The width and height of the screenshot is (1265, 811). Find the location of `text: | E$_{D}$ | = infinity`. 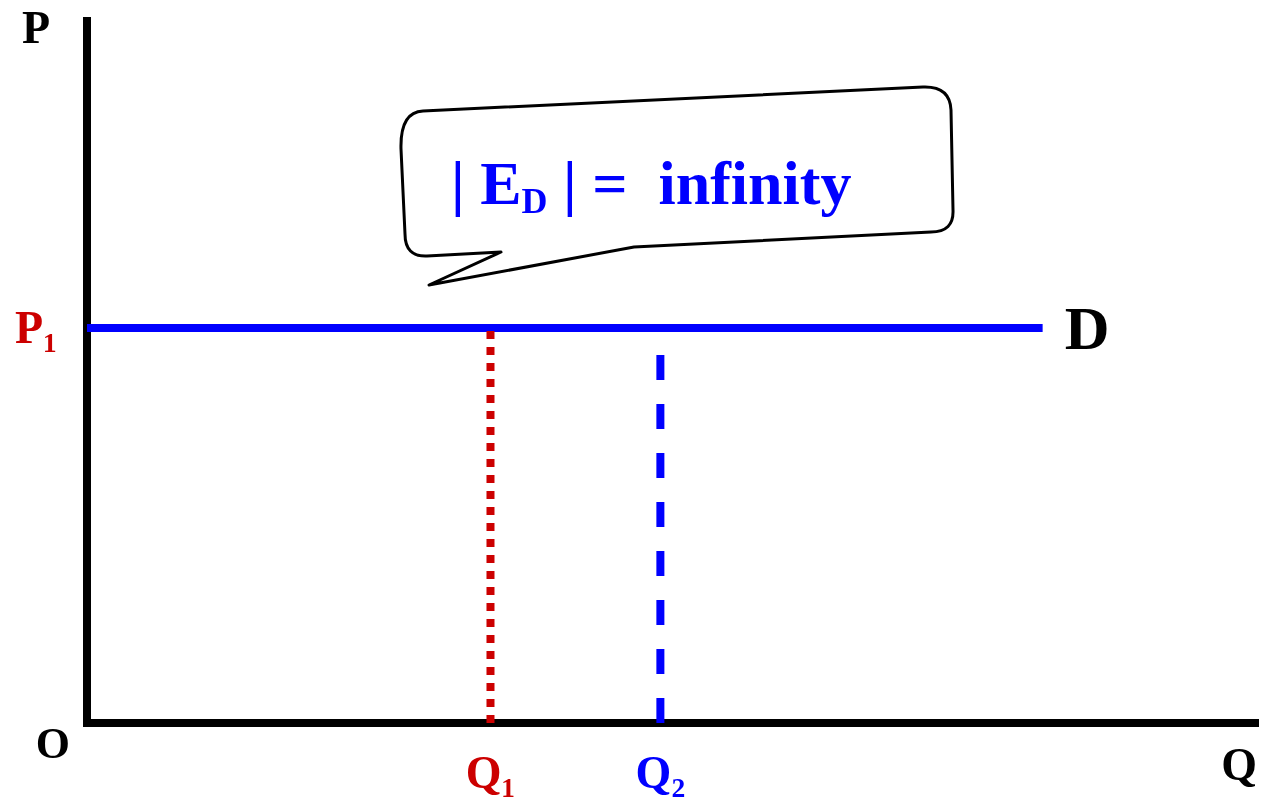

text: | E$_{D}$ | = infinity is located at coordinates (651, 184).